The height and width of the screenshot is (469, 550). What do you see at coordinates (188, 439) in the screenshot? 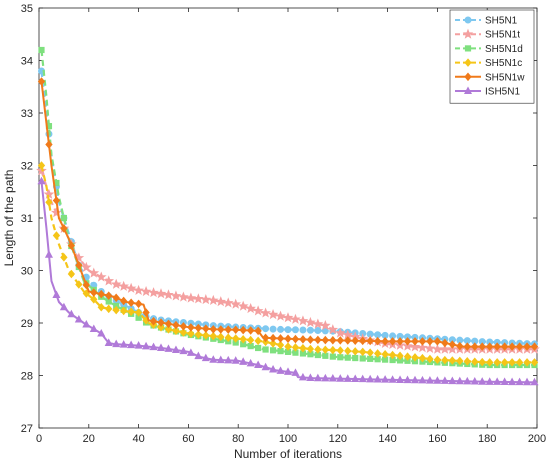
I see `x-tick-label: 60` at bounding box center [188, 439].